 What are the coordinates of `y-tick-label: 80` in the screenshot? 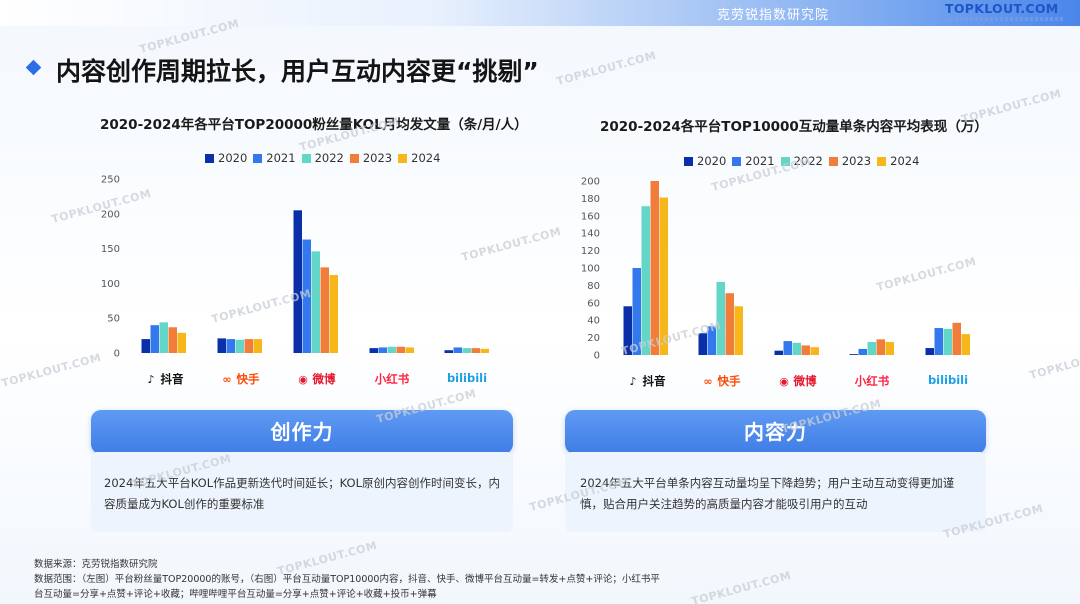 It's located at (593, 286).